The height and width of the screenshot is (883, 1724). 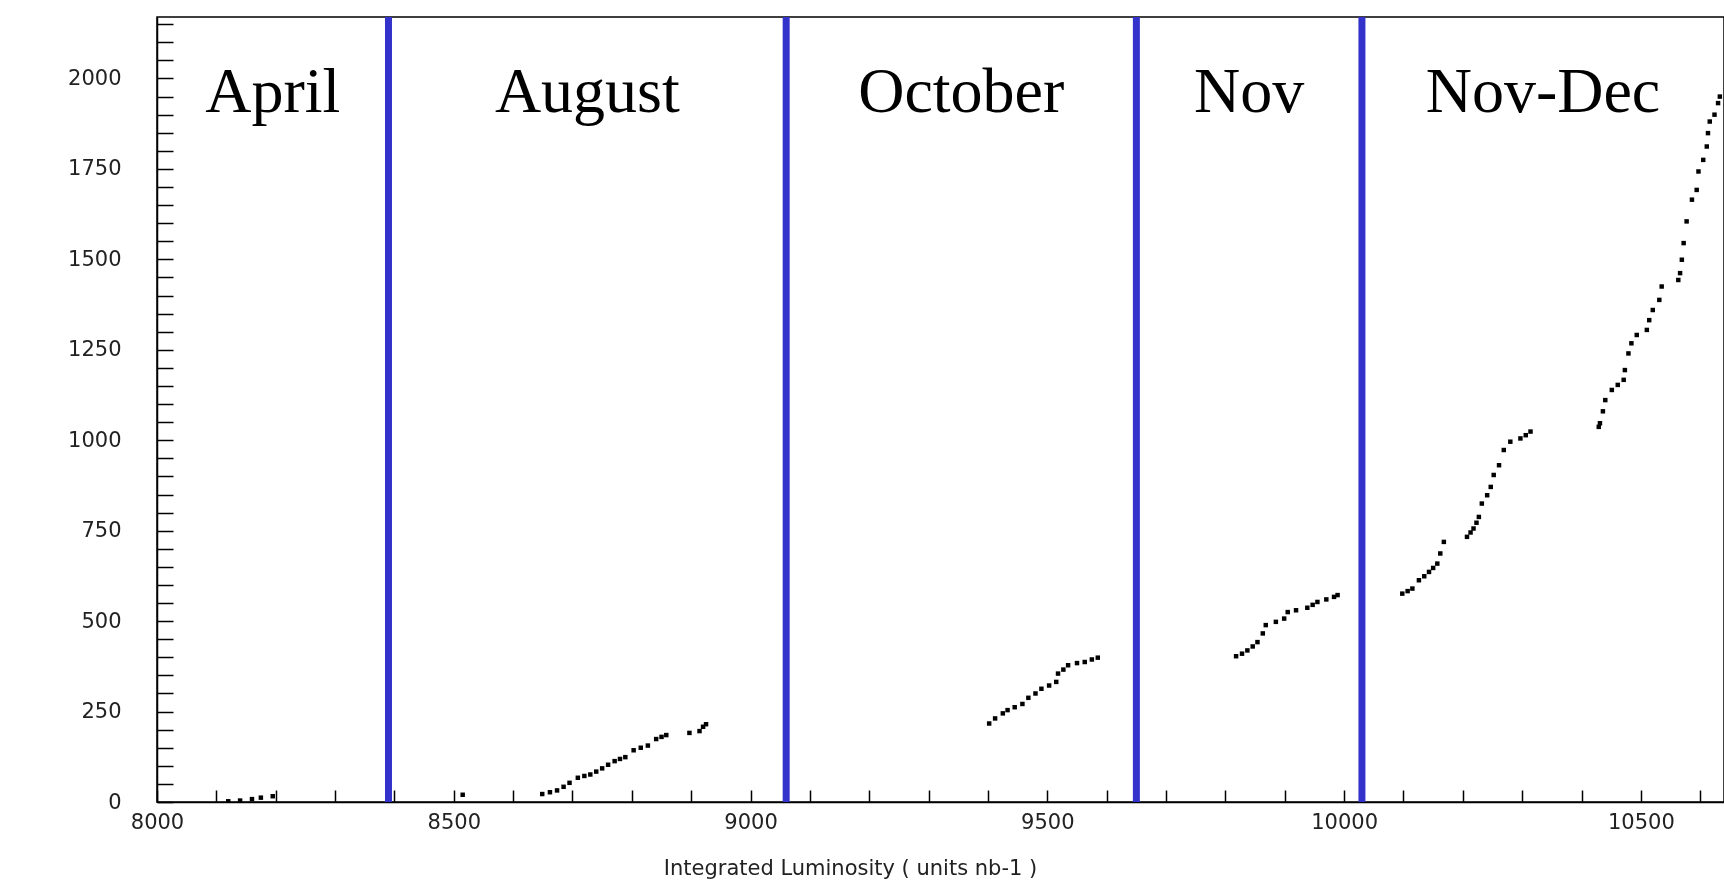 What do you see at coordinates (587, 90) in the screenshot?
I see `annotation: August` at bounding box center [587, 90].